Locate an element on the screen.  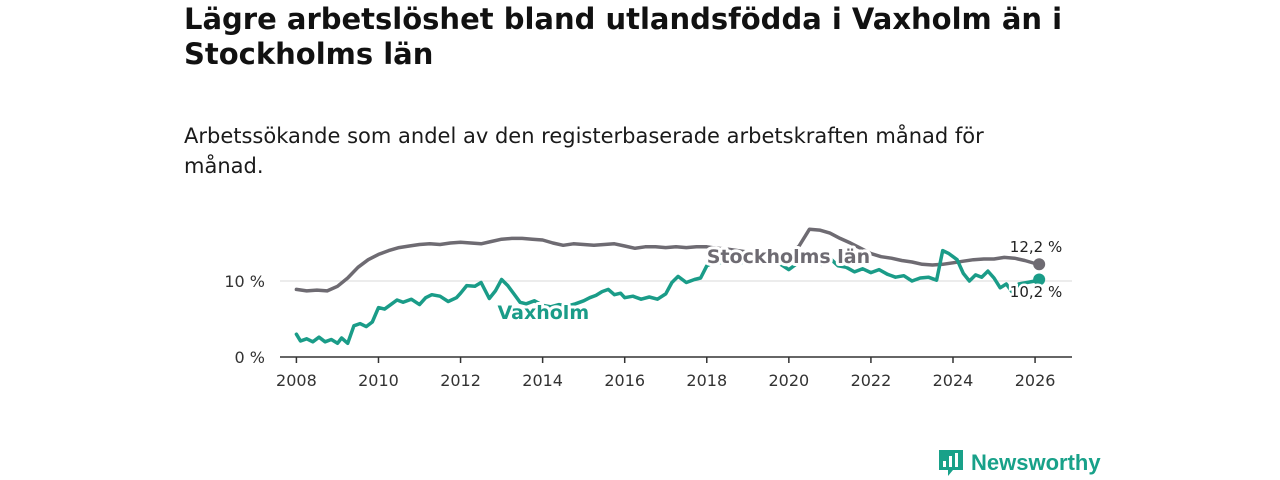
x-tick-label: 2022 is located at coordinates (871, 380).